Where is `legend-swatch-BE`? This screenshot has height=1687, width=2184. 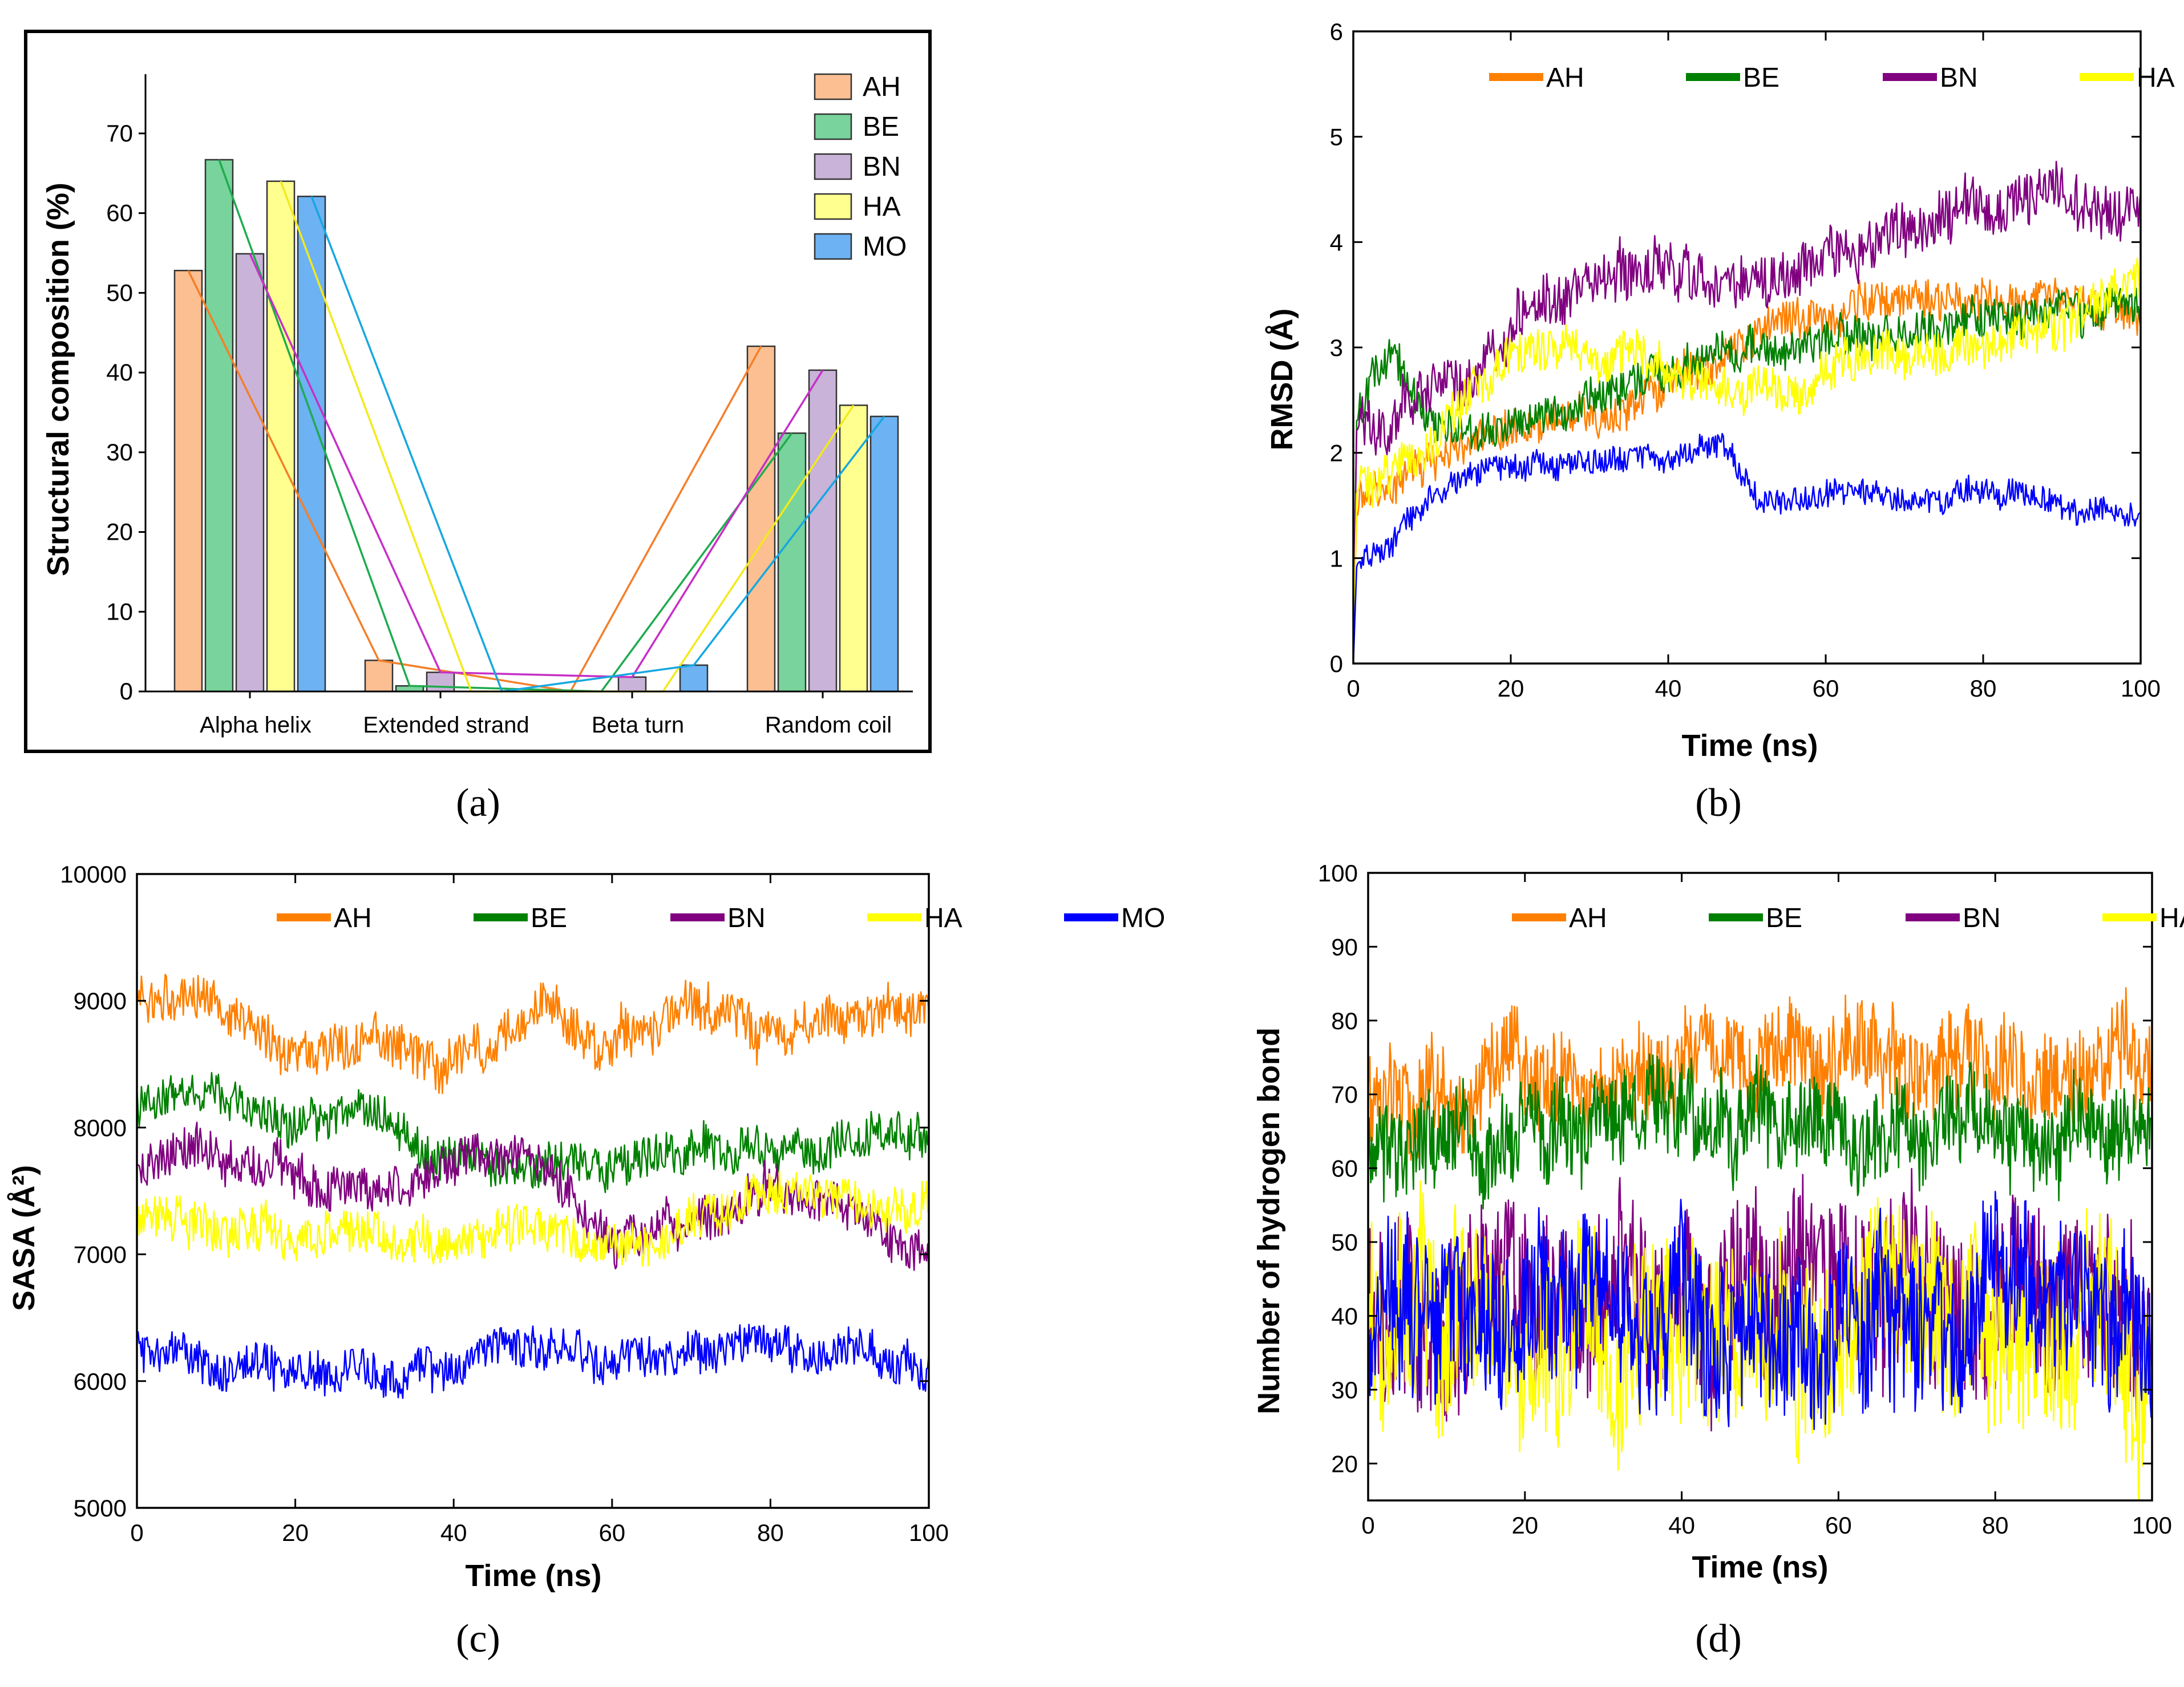
legend-swatch-BE is located at coordinates (833, 126).